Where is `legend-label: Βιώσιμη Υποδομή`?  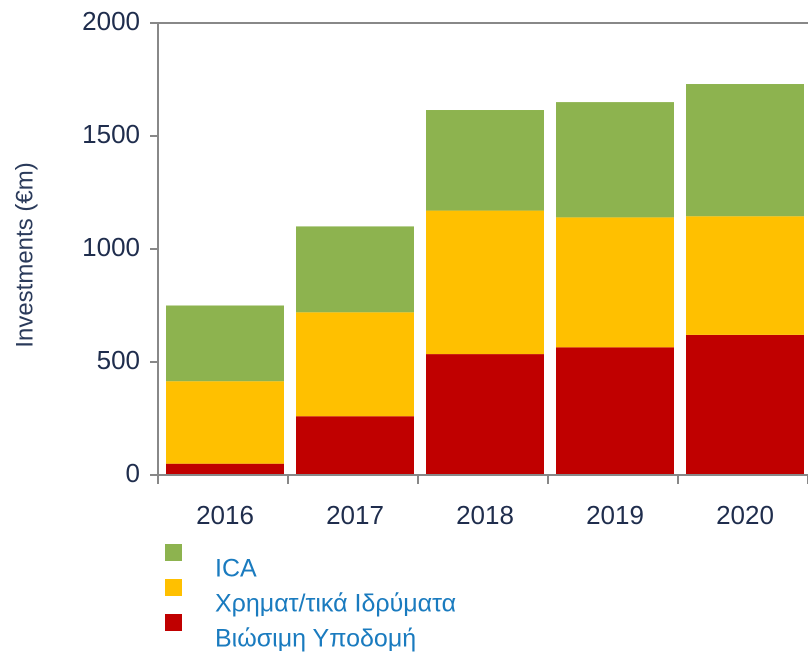
legend-label: Βιώσιμη Υποδομή is located at coordinates (315, 639).